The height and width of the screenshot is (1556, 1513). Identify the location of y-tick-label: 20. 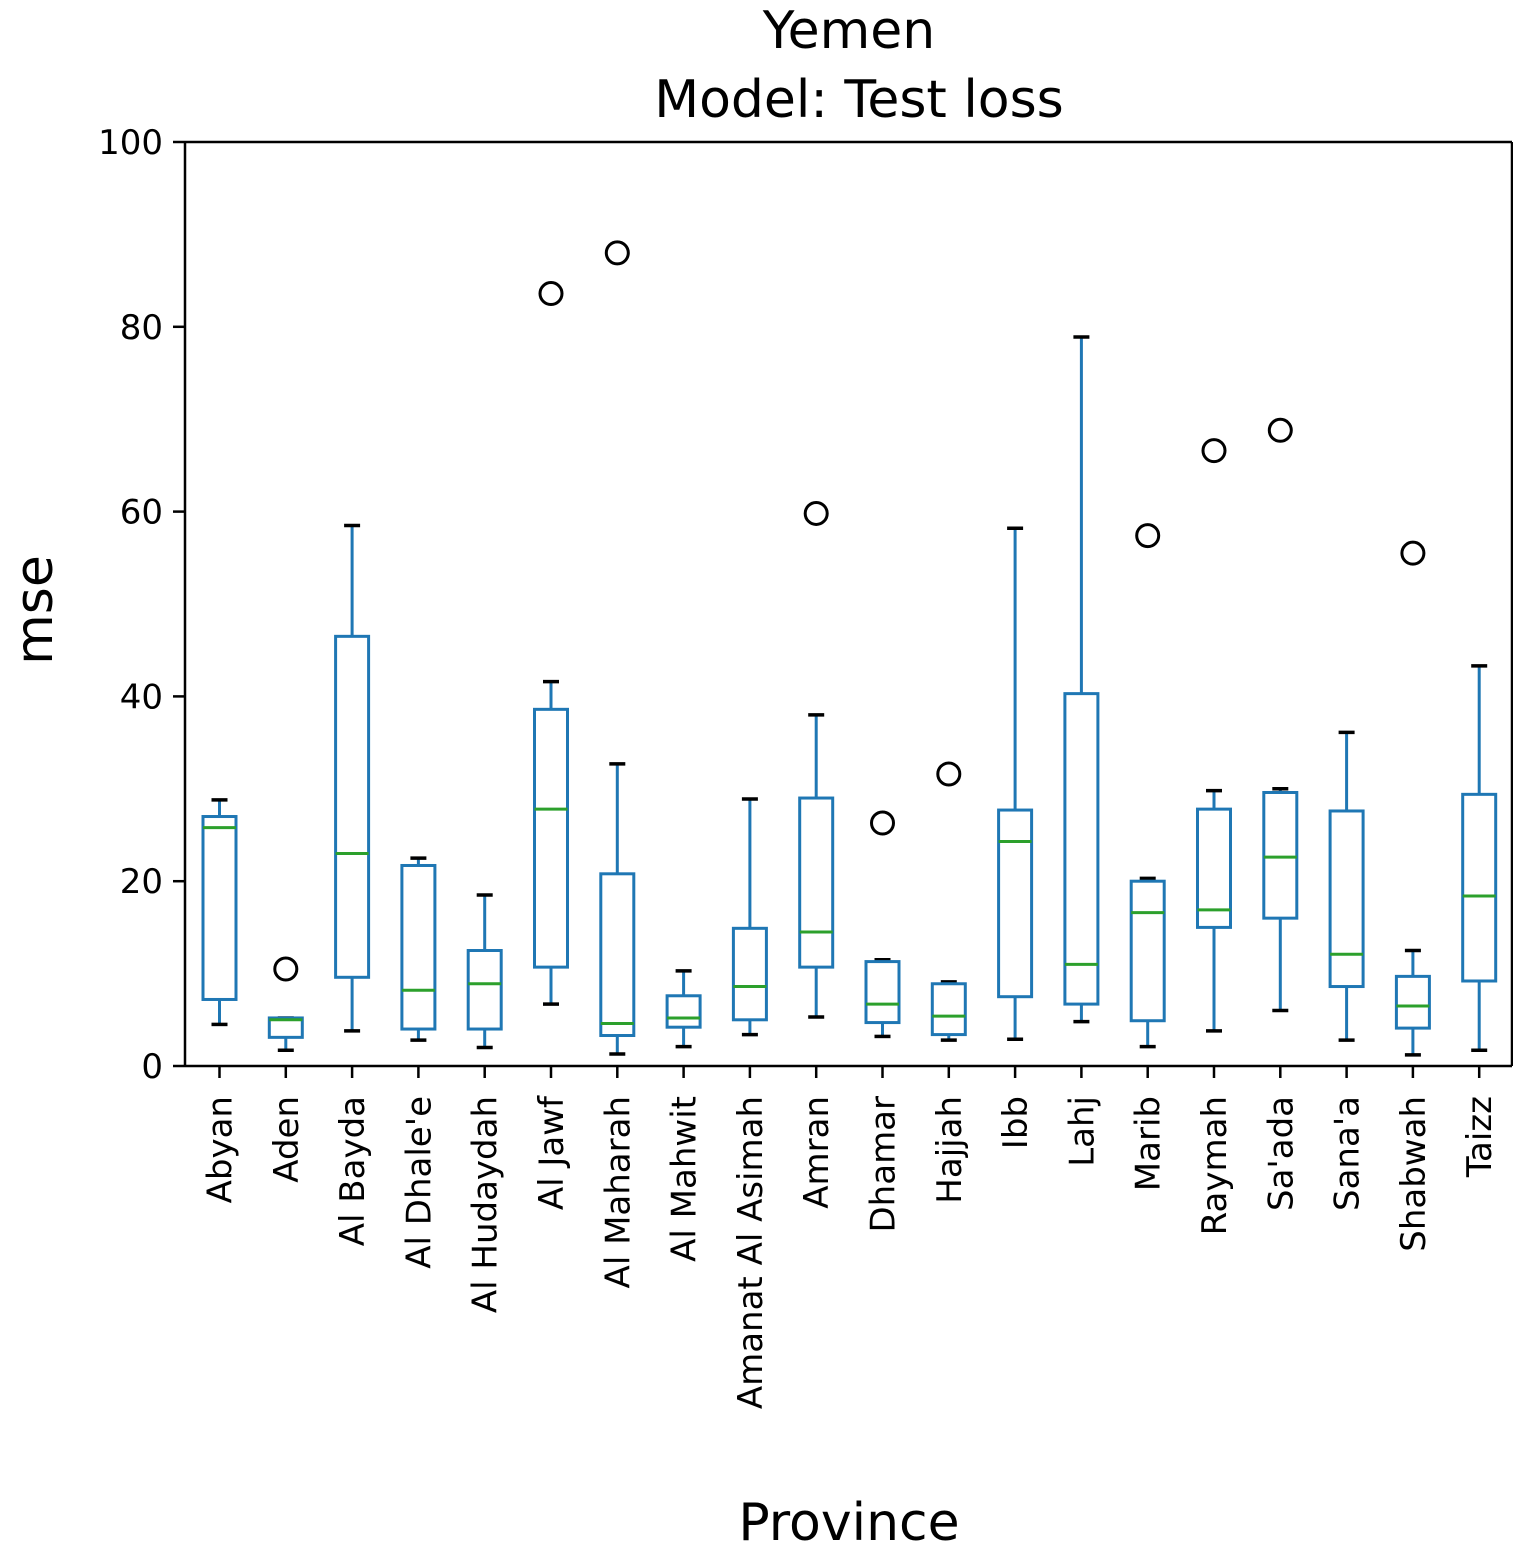
(141, 882).